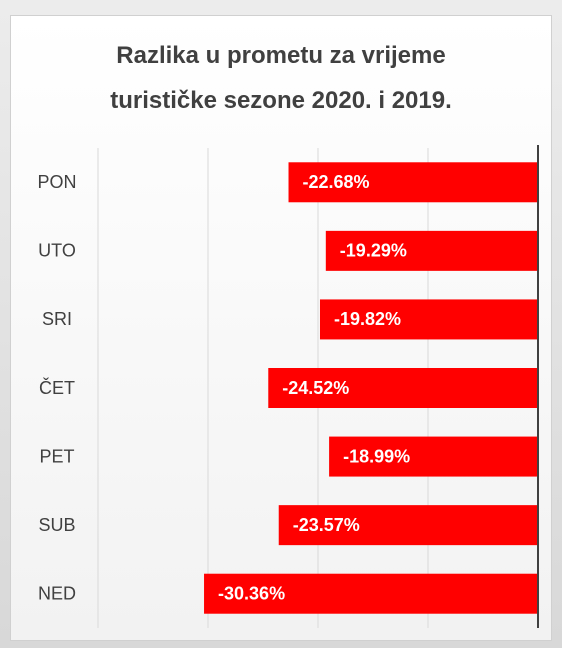  I want to click on y-tick-label: NED, so click(57, 593).